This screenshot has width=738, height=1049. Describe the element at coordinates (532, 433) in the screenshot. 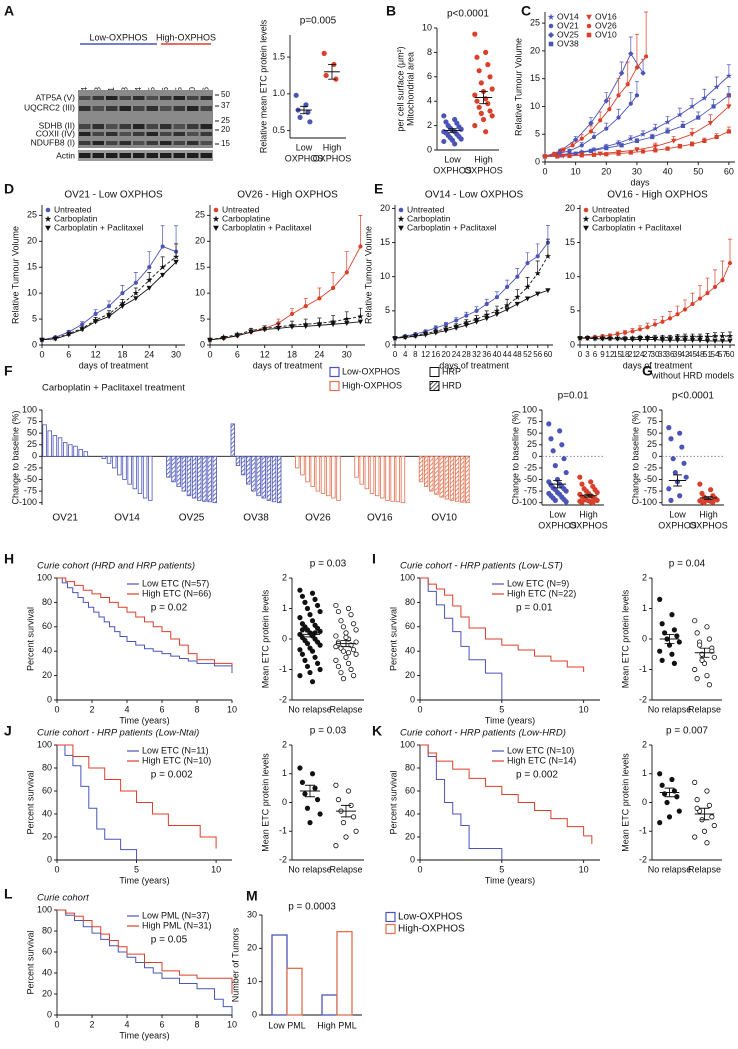

I see `y-tick-label: 50` at that location.